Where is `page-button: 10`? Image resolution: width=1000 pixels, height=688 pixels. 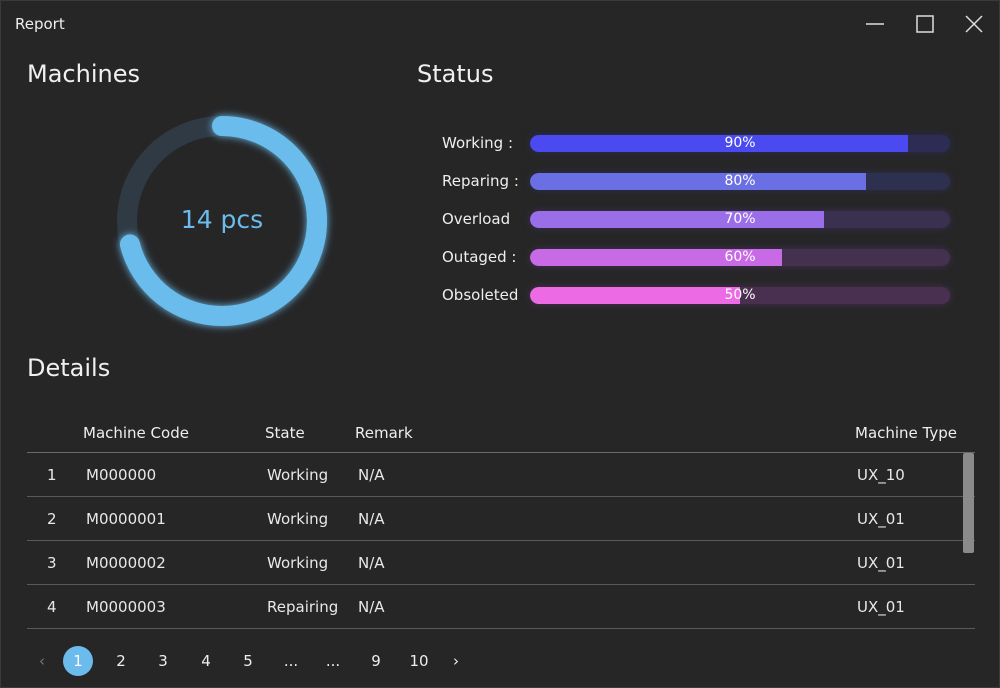
page-button: 10 is located at coordinates (419, 661).